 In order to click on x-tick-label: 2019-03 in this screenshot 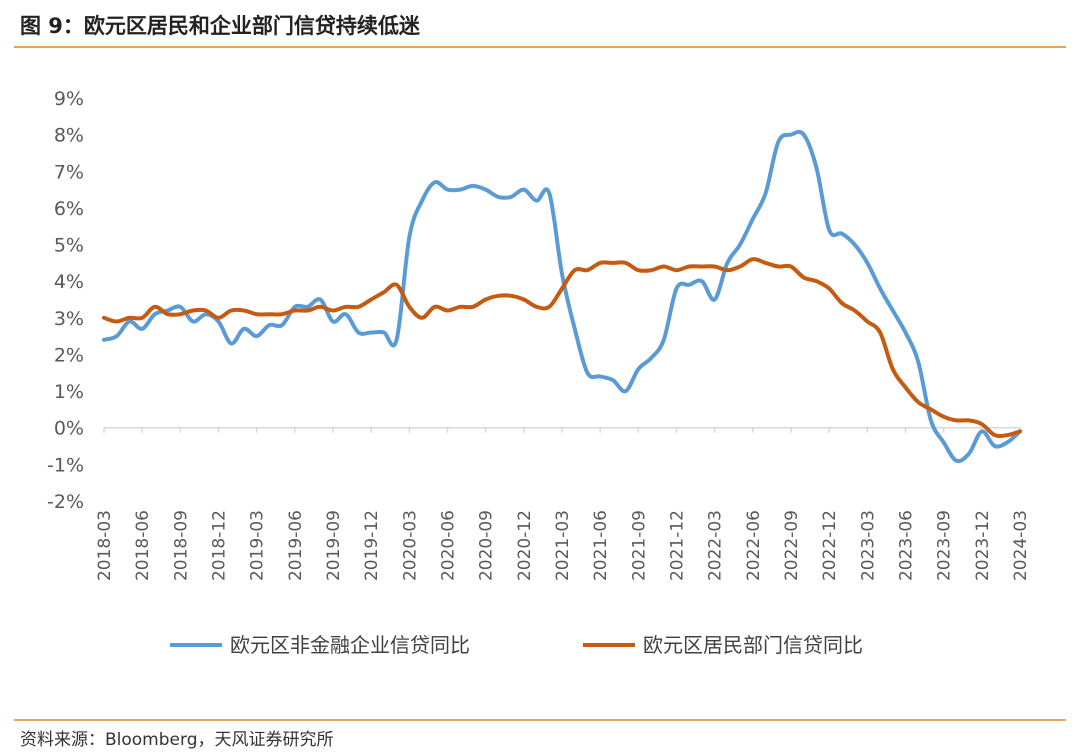, I will do `click(258, 545)`.